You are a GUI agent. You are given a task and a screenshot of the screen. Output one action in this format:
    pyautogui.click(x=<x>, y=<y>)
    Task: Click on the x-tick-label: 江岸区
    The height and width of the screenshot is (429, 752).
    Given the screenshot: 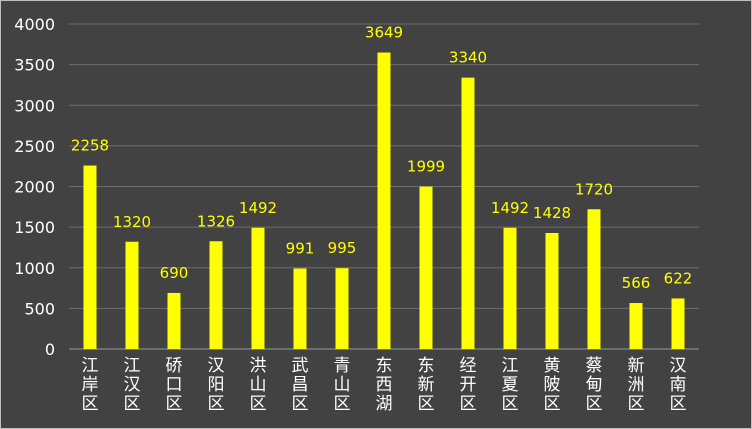 What is the action you would take?
    pyautogui.click(x=90, y=385)
    